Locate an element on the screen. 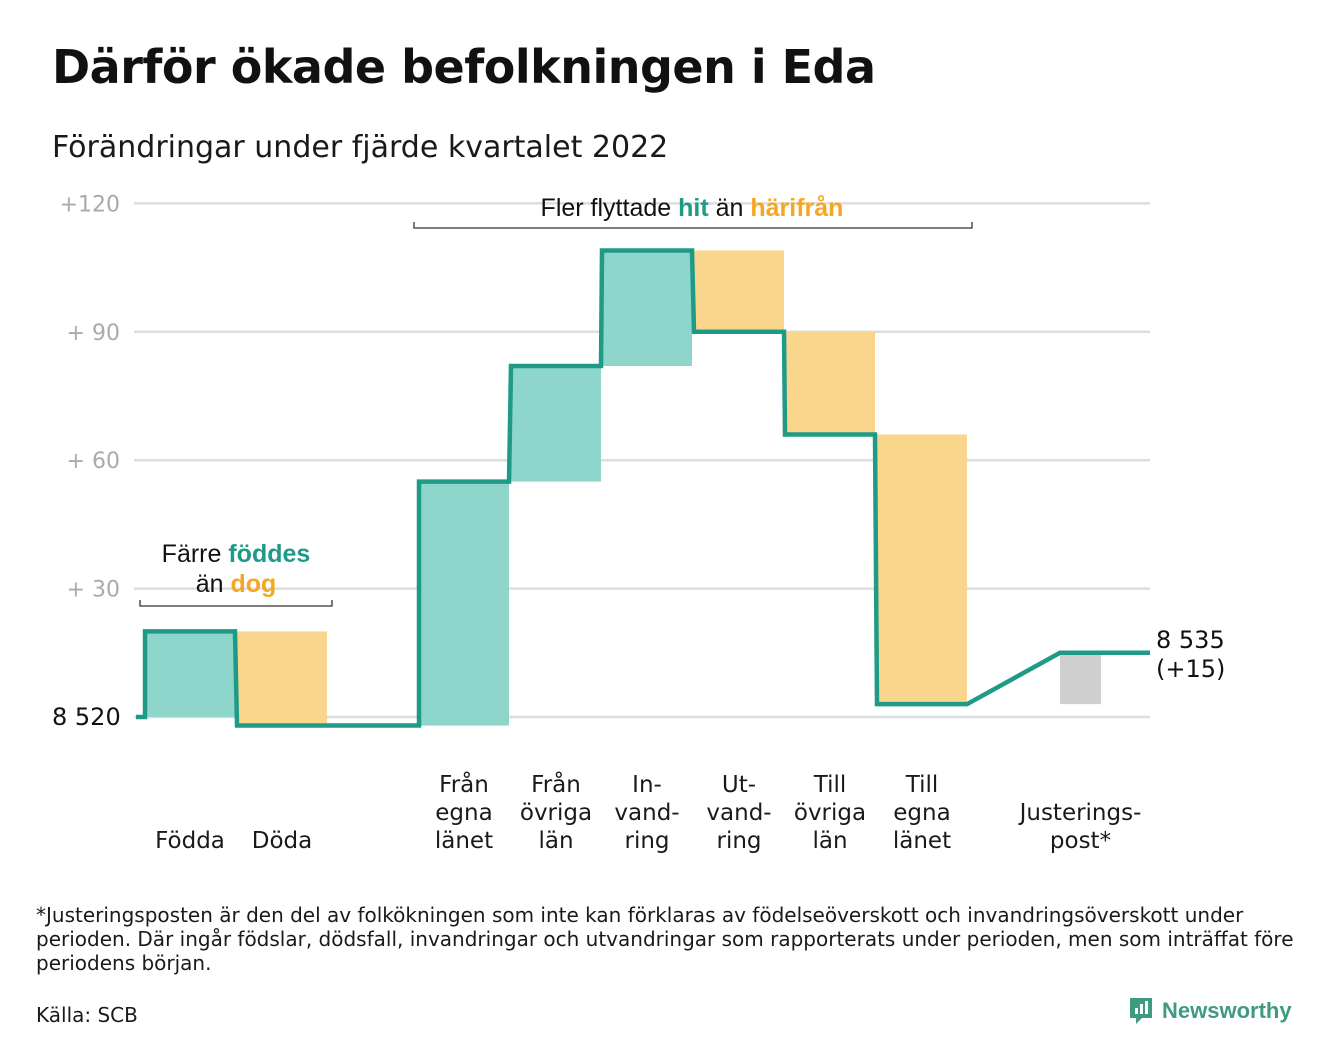 This screenshot has height=1060, width=1340. category-label: Justerings- is located at coordinates (1080, 813).